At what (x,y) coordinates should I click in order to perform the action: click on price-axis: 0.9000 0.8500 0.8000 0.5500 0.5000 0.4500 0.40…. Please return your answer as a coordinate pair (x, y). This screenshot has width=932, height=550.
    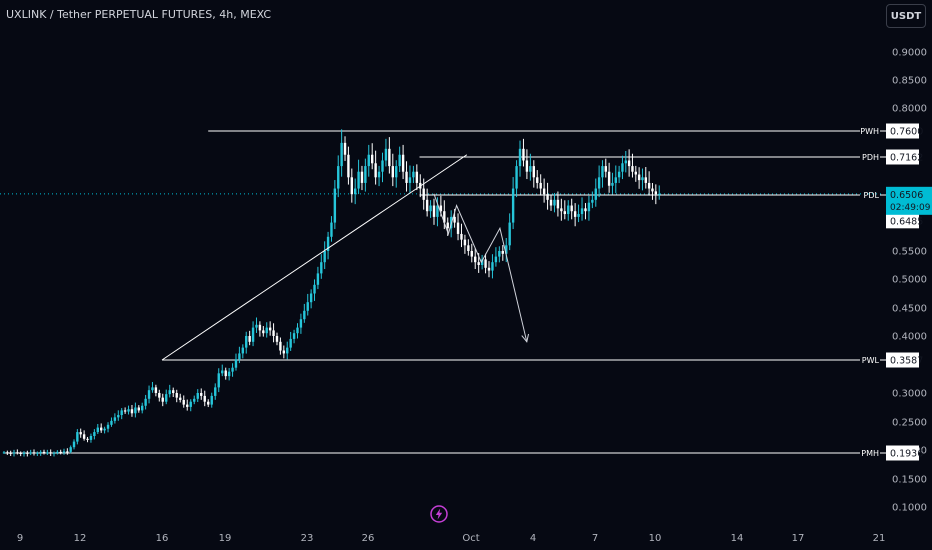
    Looking at the image, I should click on (909, 281).